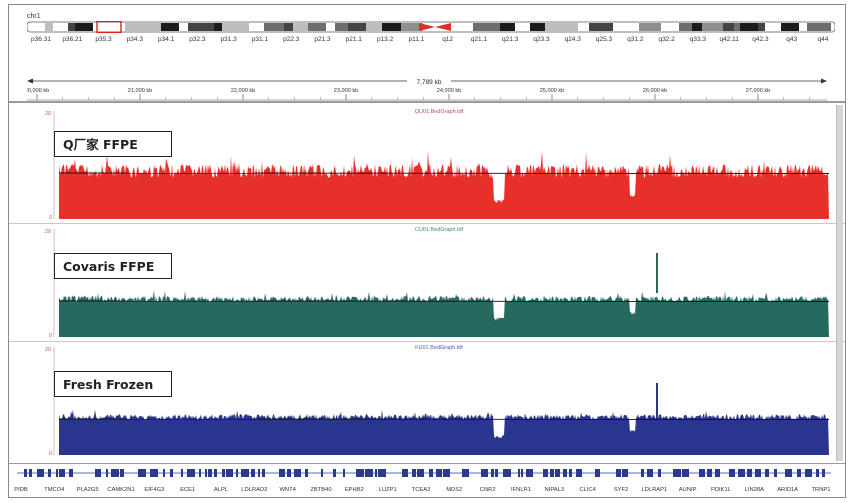  I want to click on gene-label: TCEA3, so click(421, 490).